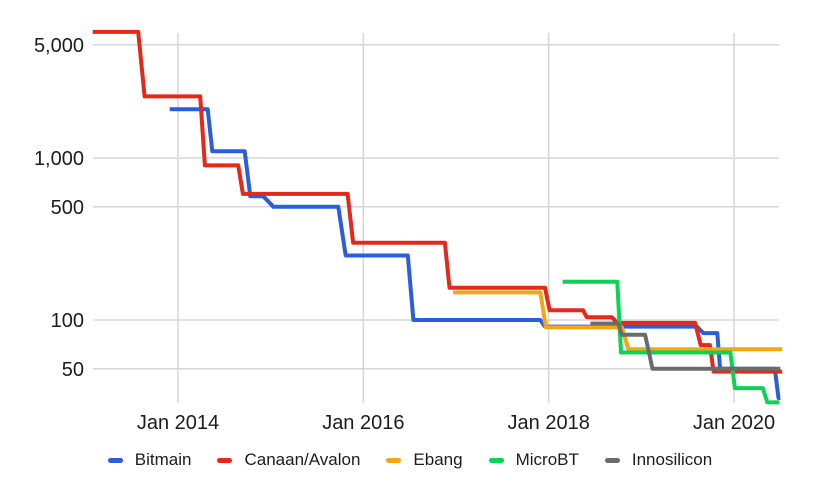 The height and width of the screenshot is (499, 820). Describe the element at coordinates (612, 460) in the screenshot. I see `legend-marker-innosilicon` at that location.